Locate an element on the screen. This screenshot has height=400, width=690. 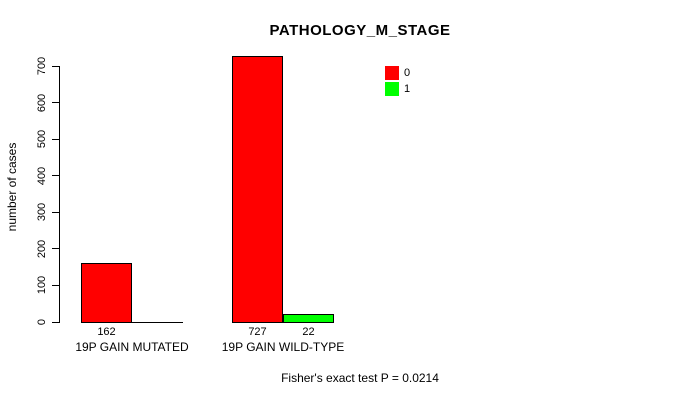
bar-value-label: 727 is located at coordinates (257, 332).